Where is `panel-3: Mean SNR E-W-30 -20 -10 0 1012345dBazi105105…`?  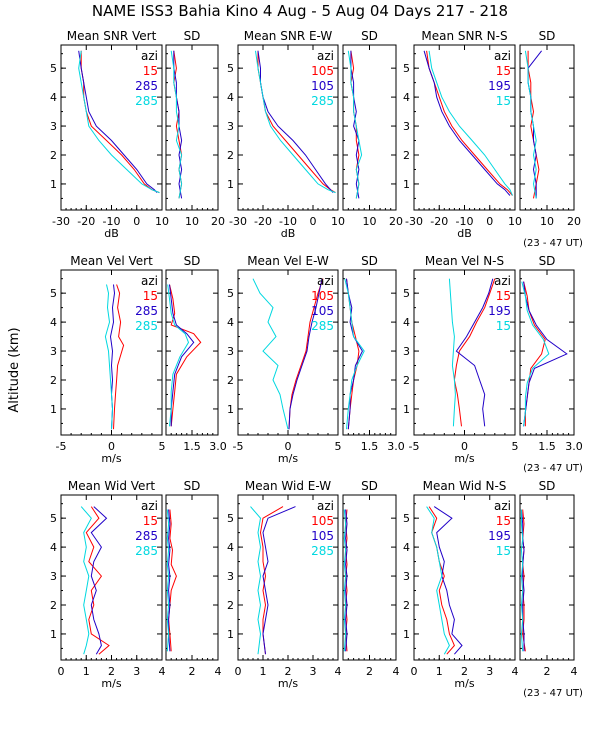
panel-3: Mean SNR E-W-30 -20 -10 0 1012345dBazi105105… is located at coordinates (286, 134).